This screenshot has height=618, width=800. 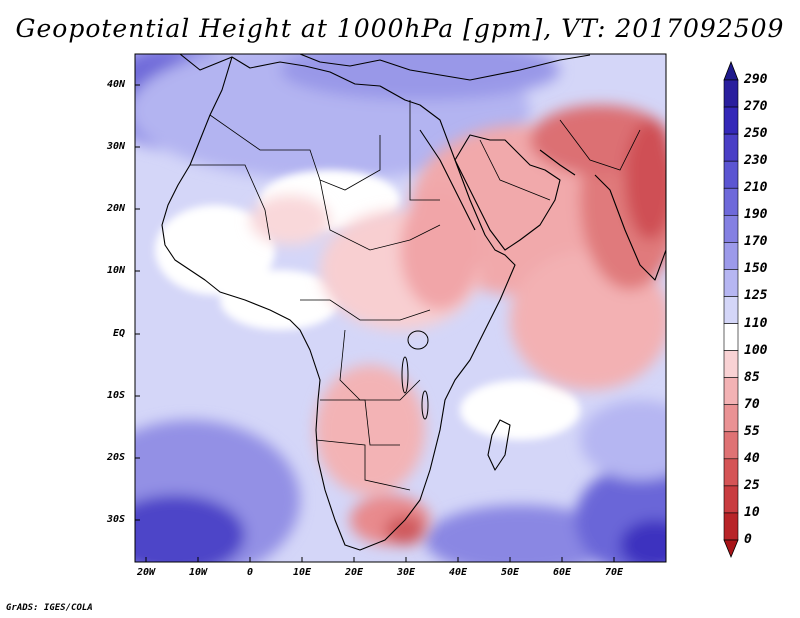 I want to click on red-india-core, so click(x=645, y=180).